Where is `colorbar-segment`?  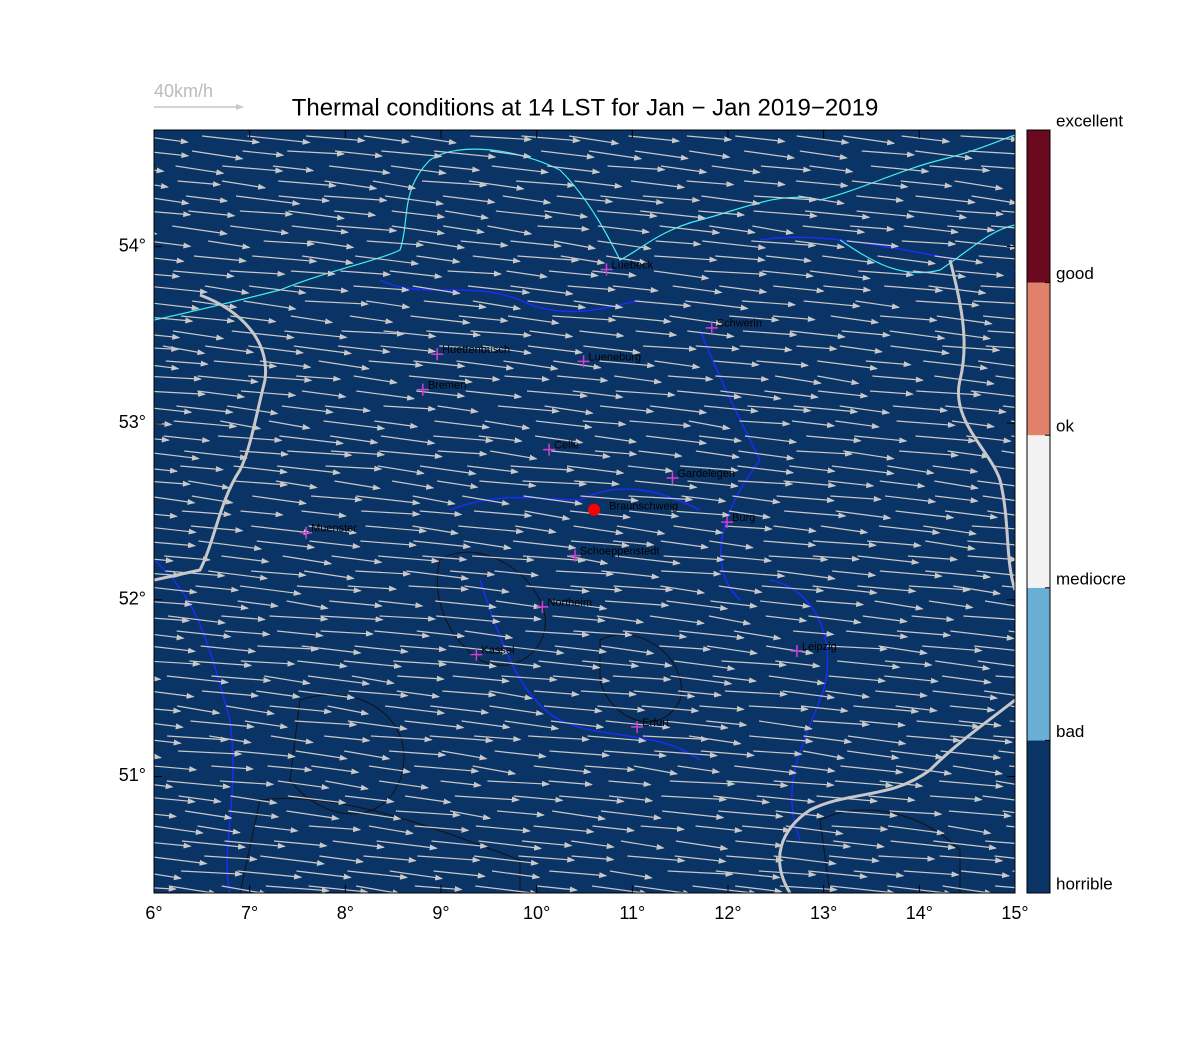
colorbar-segment is located at coordinates (1038, 511).